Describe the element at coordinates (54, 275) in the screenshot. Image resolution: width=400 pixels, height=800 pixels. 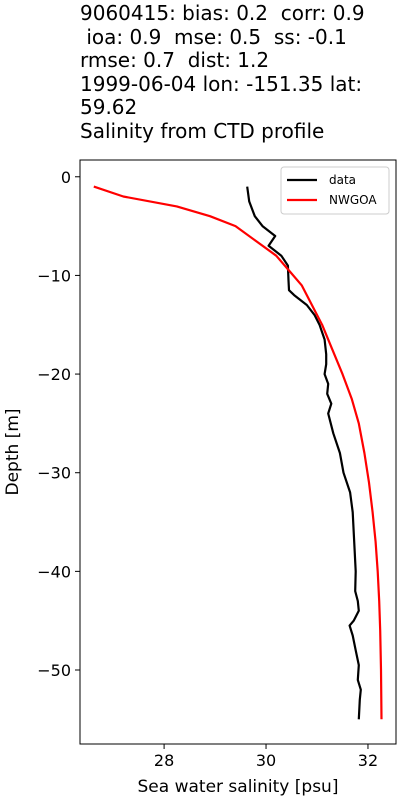
I see `y-tick-label: −10` at that location.